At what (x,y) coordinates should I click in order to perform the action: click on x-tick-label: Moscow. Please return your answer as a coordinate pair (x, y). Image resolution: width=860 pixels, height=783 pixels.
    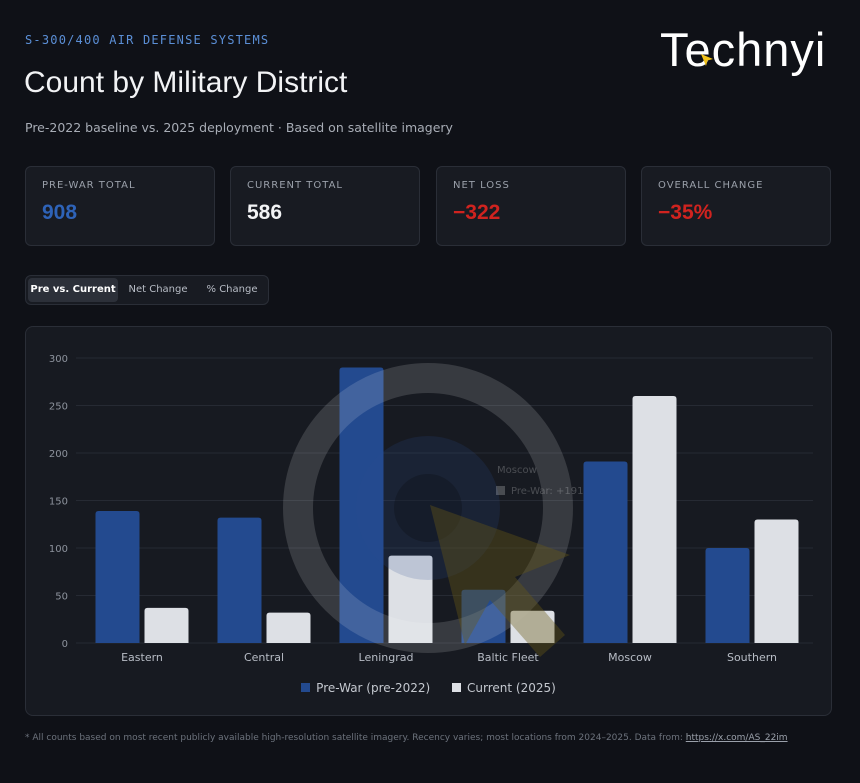
    Looking at the image, I should click on (630, 657).